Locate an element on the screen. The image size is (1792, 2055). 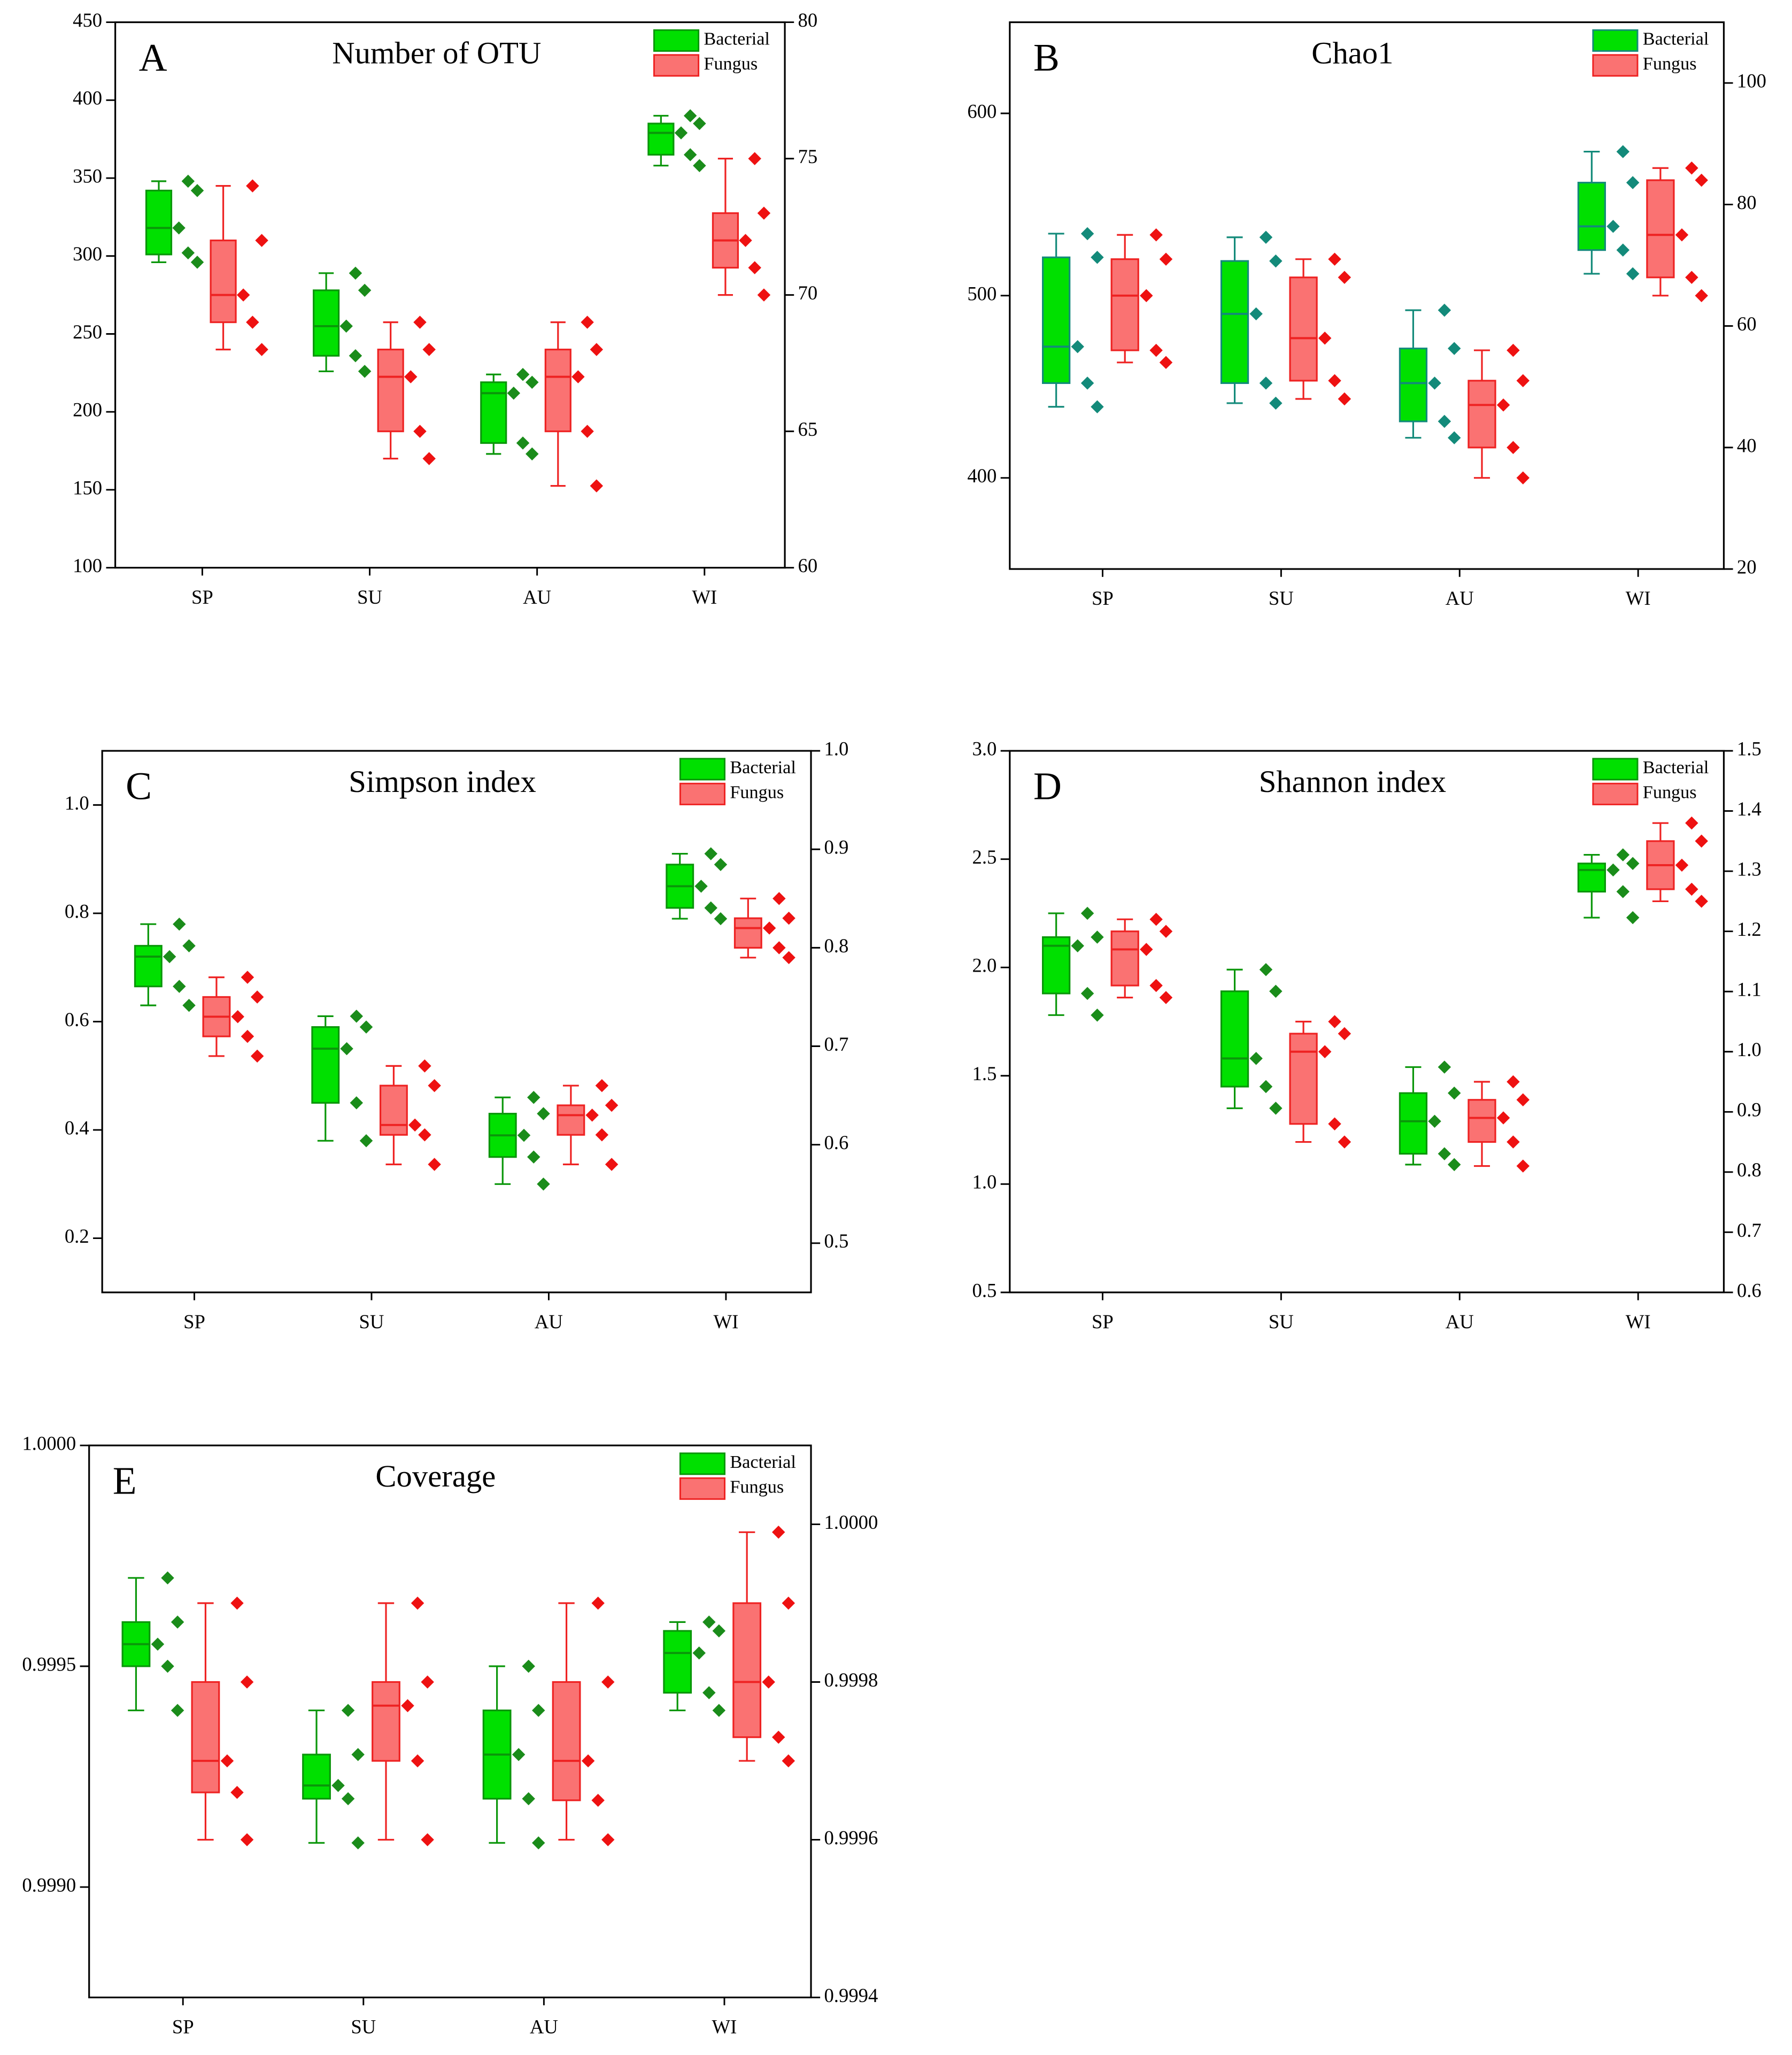
y-tick-label: 1.0000 is located at coordinates (49, 1443).